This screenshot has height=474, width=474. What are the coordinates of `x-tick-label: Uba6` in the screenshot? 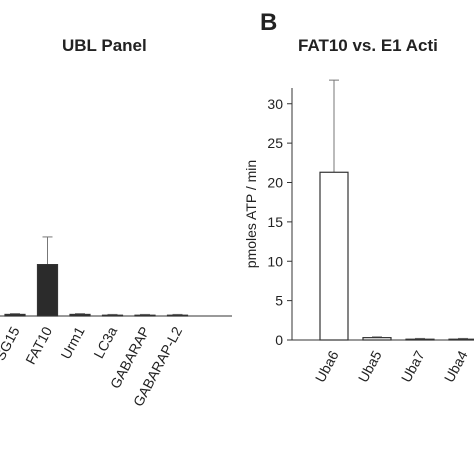 It's located at (327, 366).